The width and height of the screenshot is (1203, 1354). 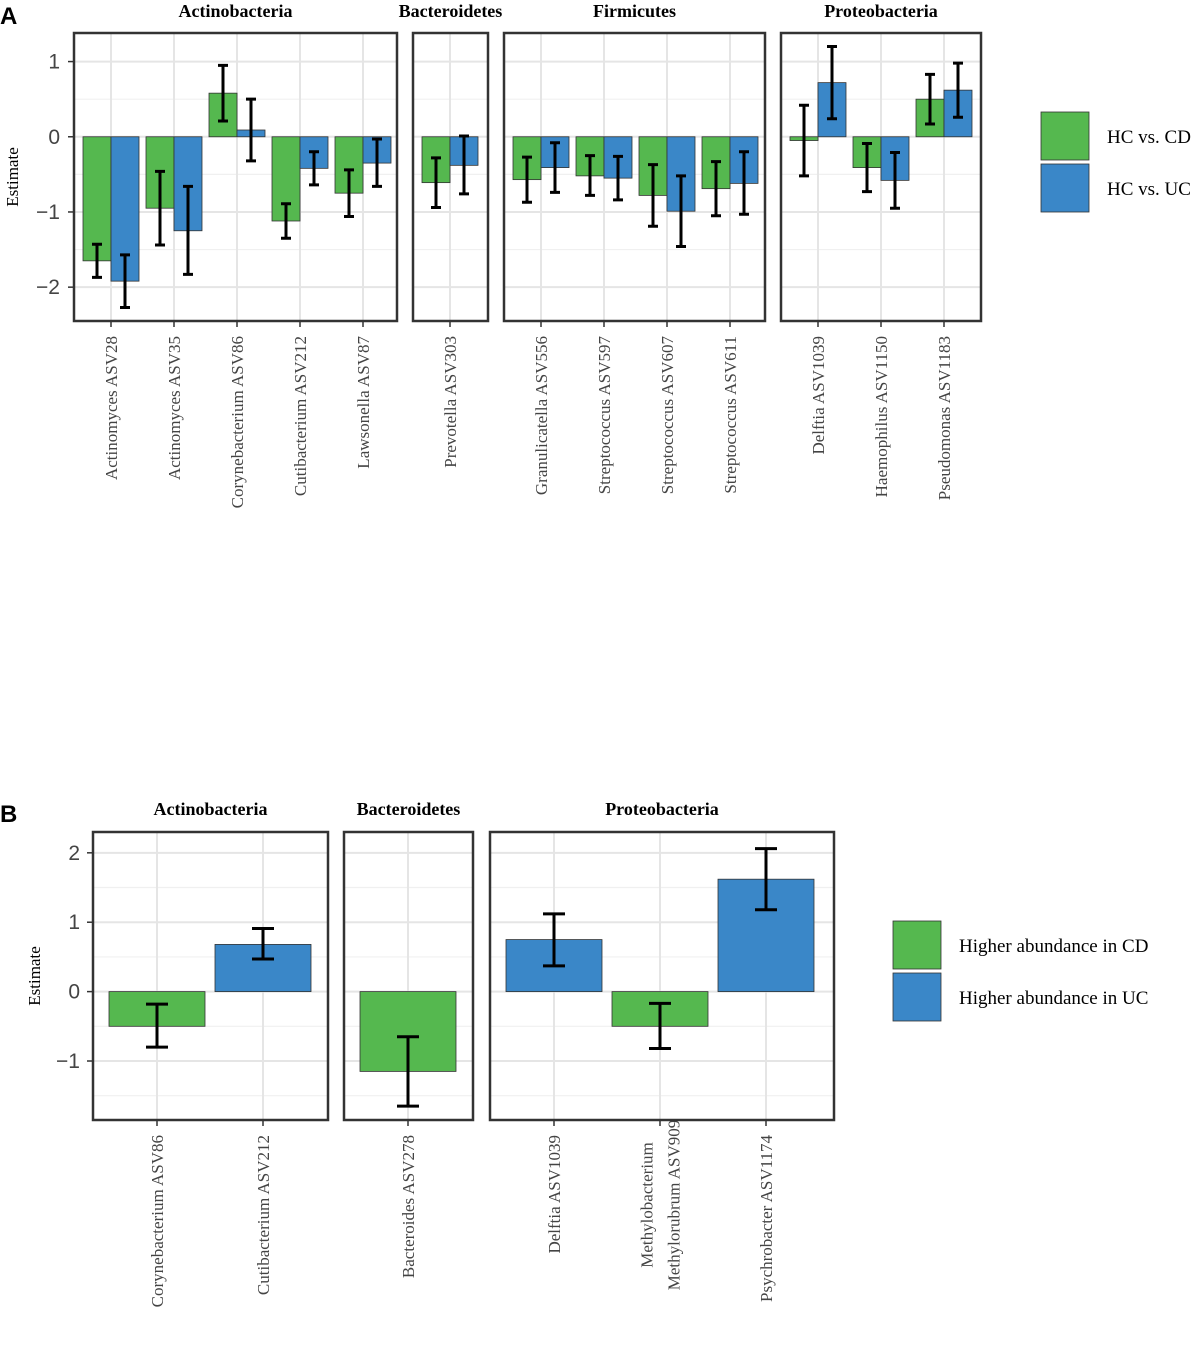 What do you see at coordinates (604, 415) in the screenshot?
I see `x-tick-label: Streptococcus ASV597` at bounding box center [604, 415].